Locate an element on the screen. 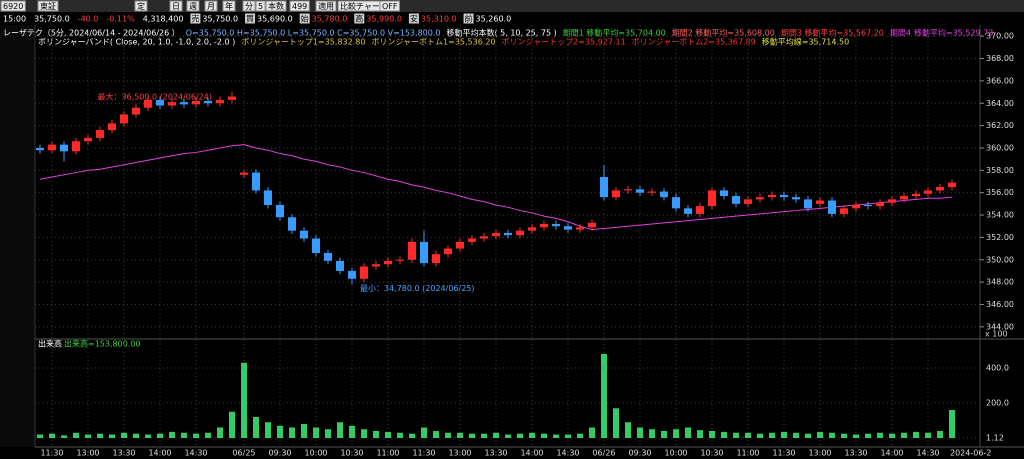 This screenshot has width=1024, height=459. toolbar-label: 東証 is located at coordinates (48, 6).